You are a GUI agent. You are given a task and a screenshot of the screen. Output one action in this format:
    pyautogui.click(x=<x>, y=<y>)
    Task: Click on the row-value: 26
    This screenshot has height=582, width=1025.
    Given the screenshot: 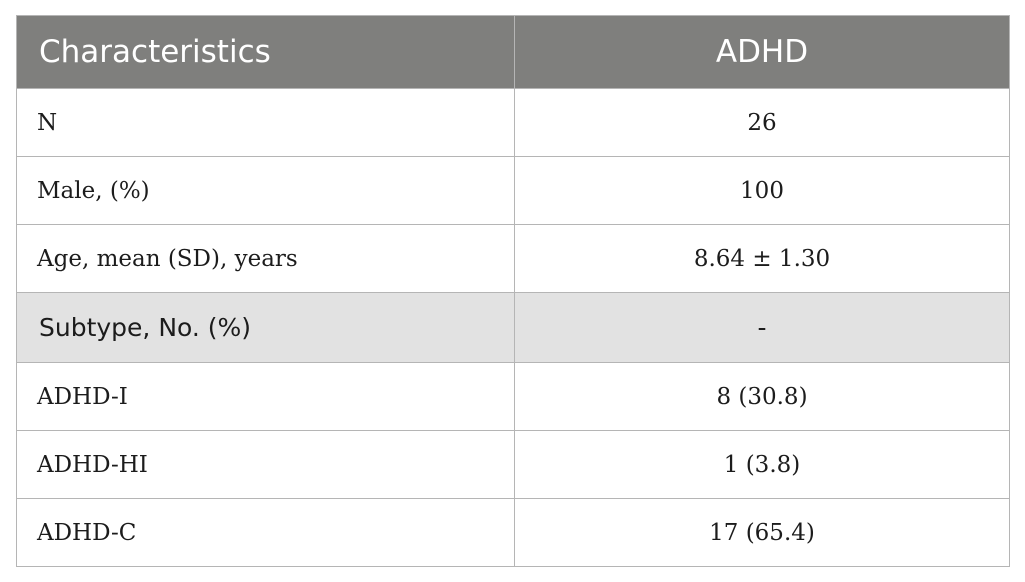 What is the action you would take?
    pyautogui.click(x=762, y=122)
    